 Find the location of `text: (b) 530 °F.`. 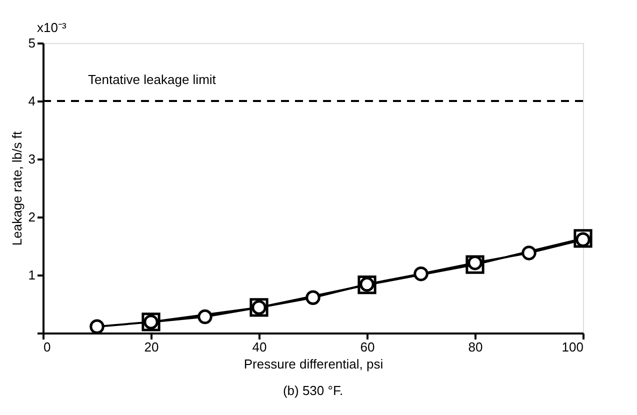

text: (b) 530 °F. is located at coordinates (313, 390).